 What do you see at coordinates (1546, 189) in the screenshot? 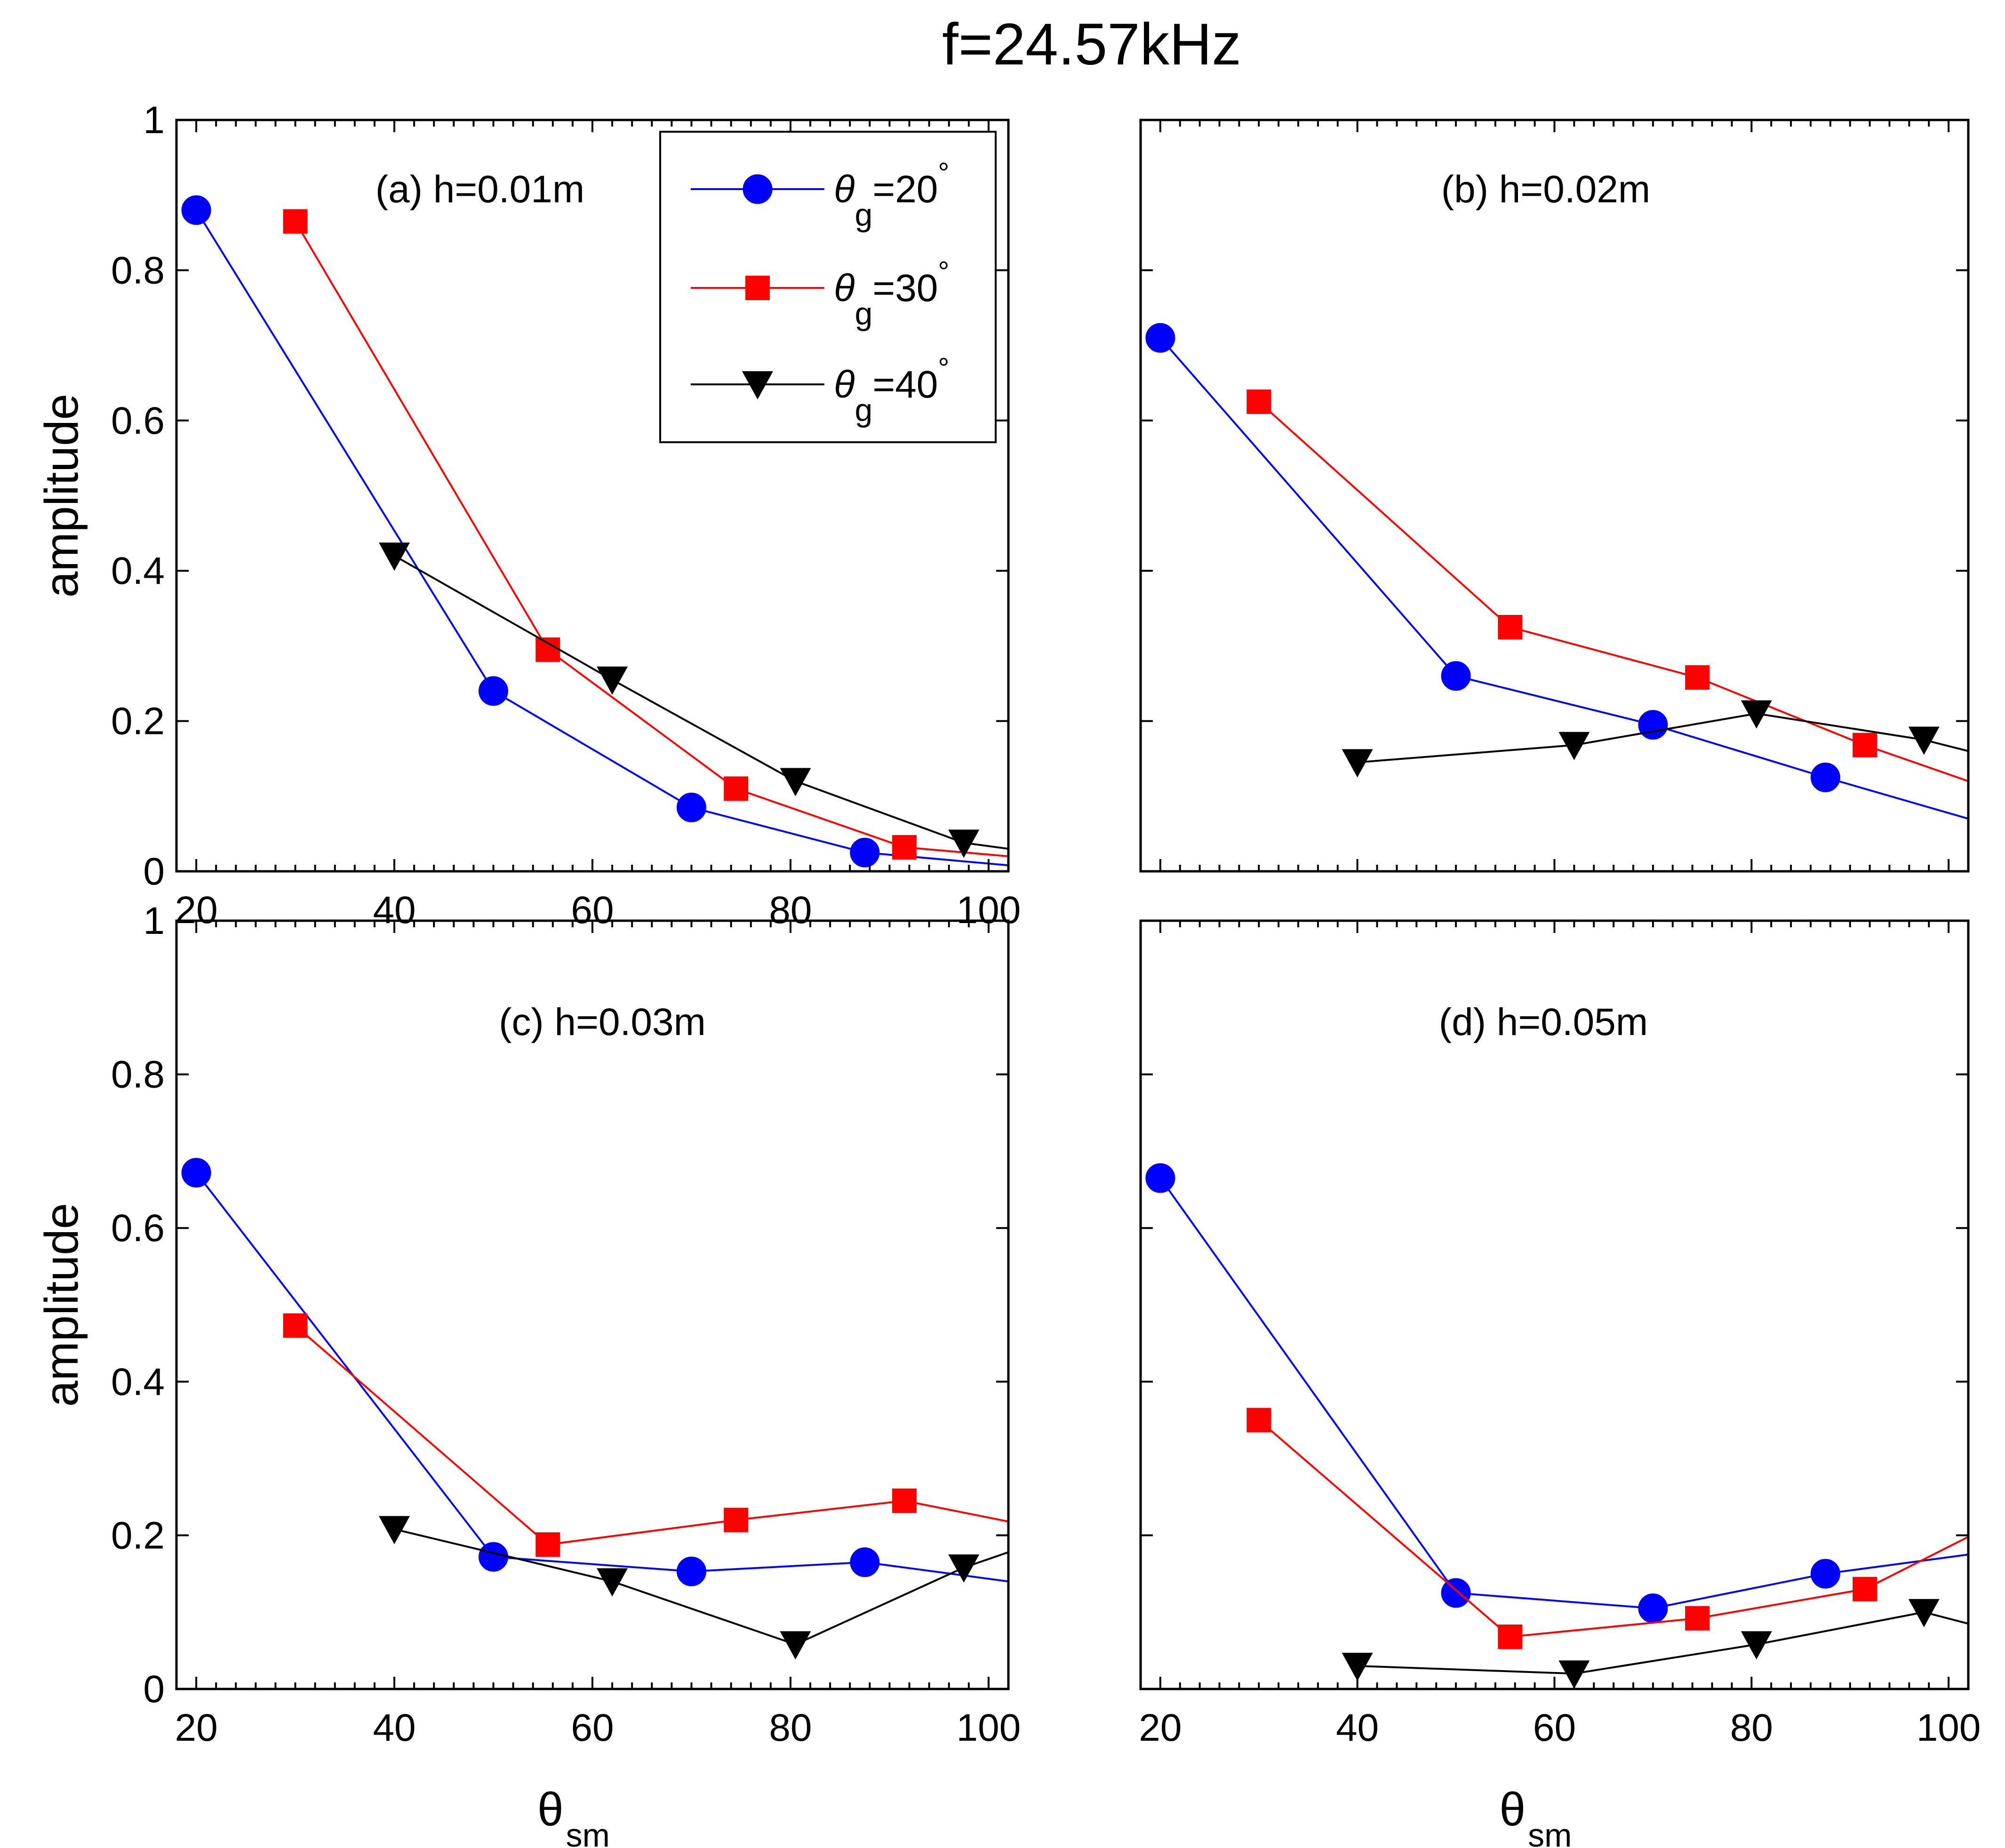
I see `panel-title: (b) h=0.02m` at bounding box center [1546, 189].